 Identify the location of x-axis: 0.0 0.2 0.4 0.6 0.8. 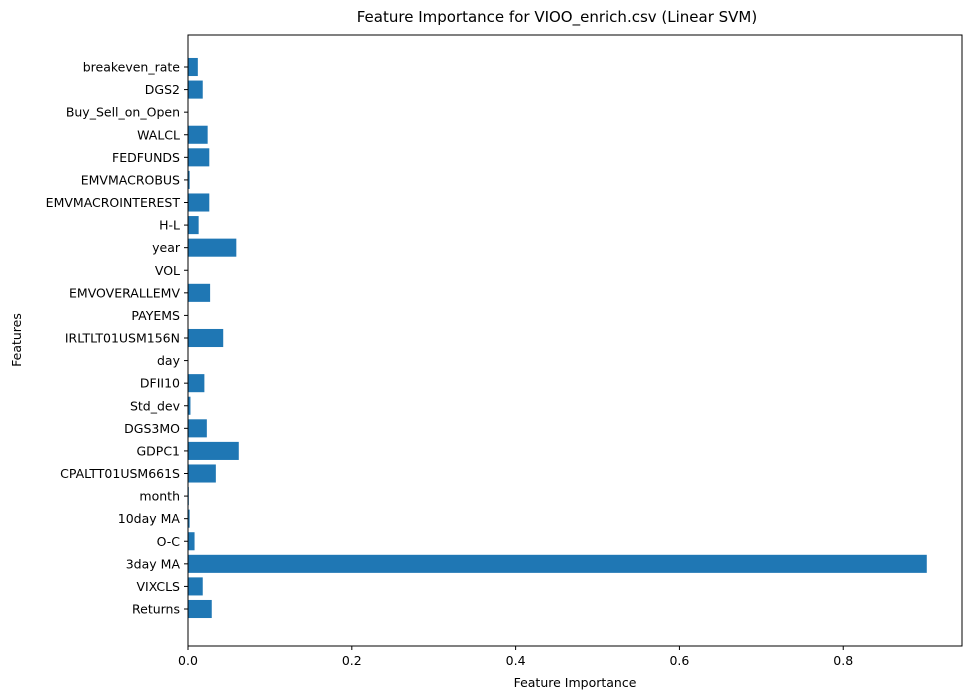
(515, 657).